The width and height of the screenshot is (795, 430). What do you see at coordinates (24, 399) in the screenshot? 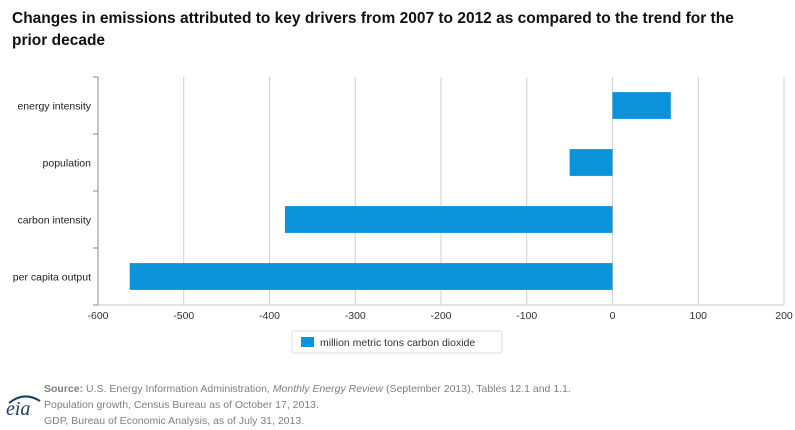
I see `eia-logo-arc` at bounding box center [24, 399].